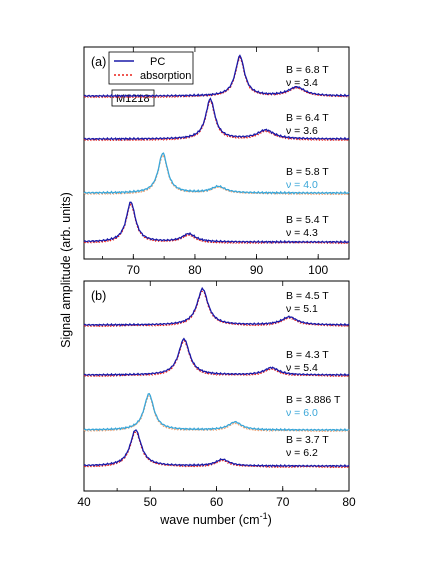  Describe the element at coordinates (307, 355) in the screenshot. I see `field-label: B = 4.3 T` at that location.